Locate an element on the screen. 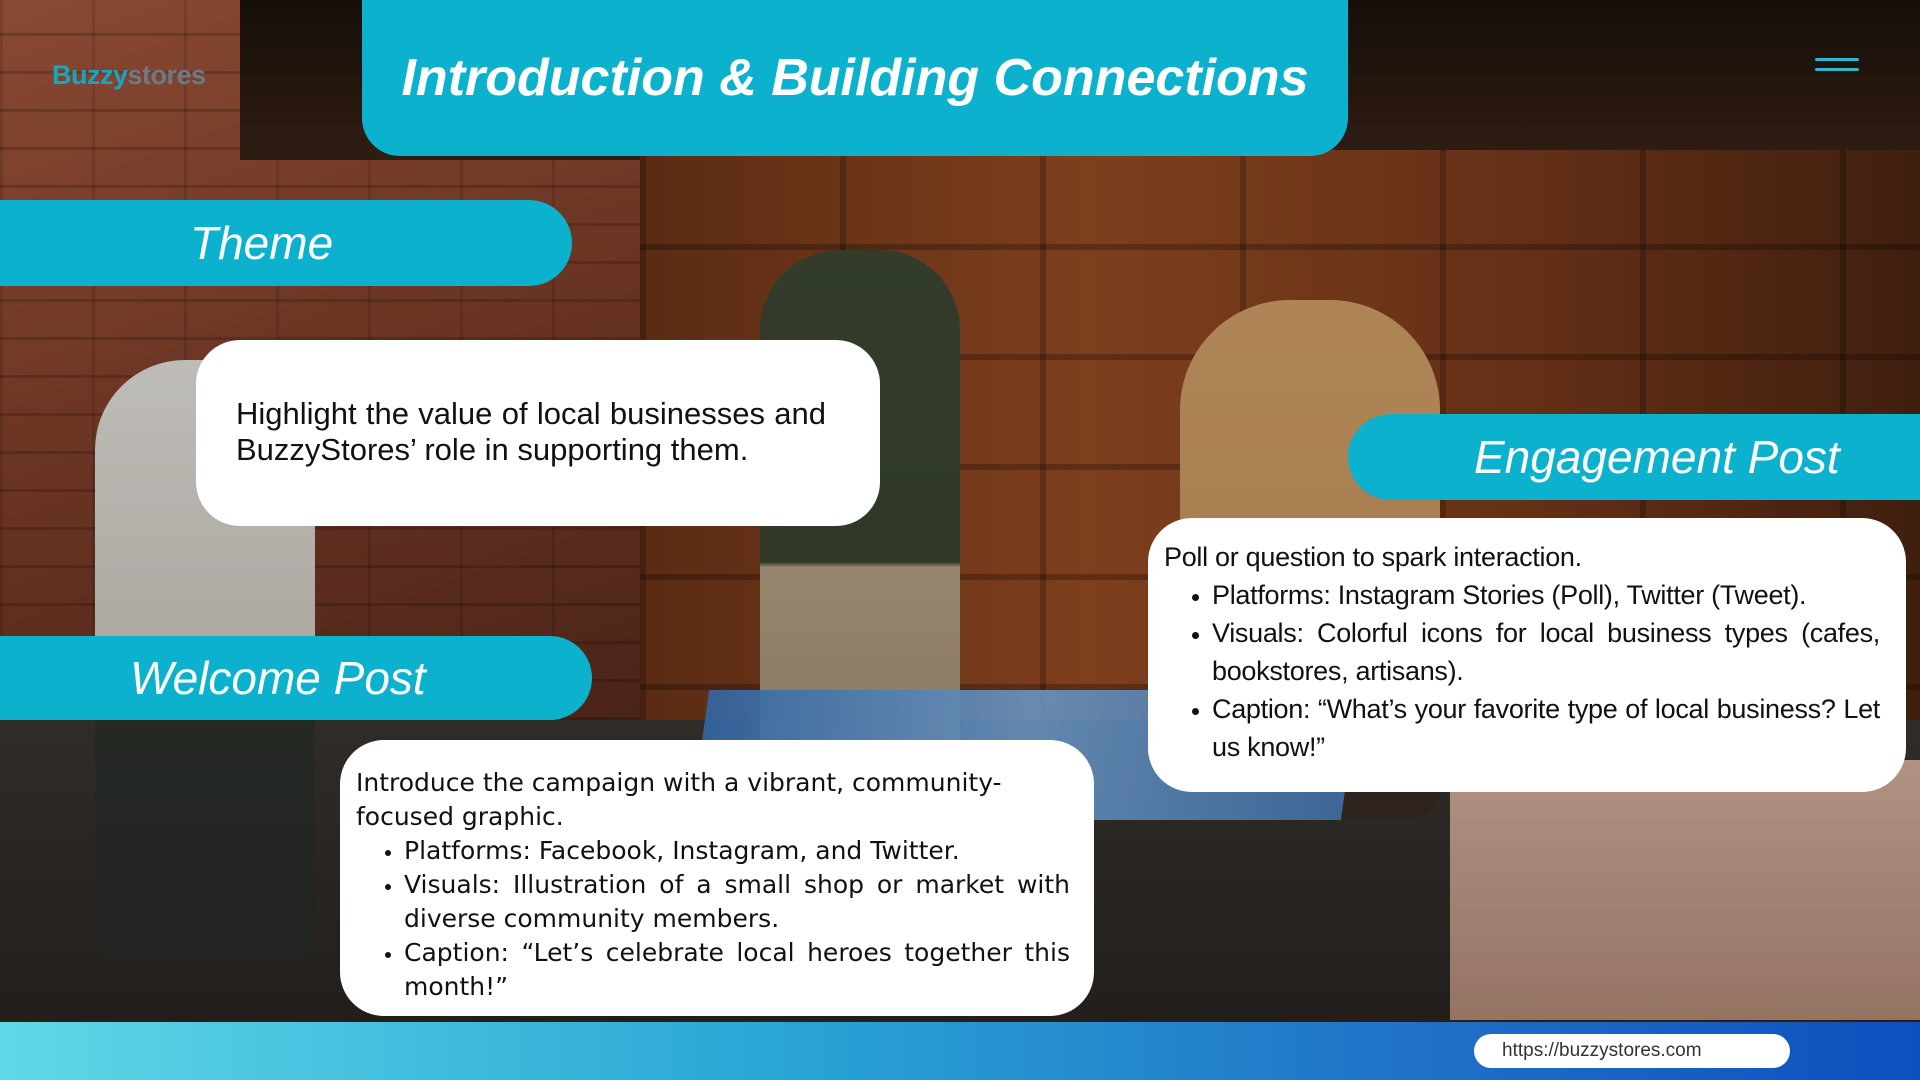 This screenshot has width=1920, height=1080. hamburger-menu-icon is located at coordinates (1837, 66).